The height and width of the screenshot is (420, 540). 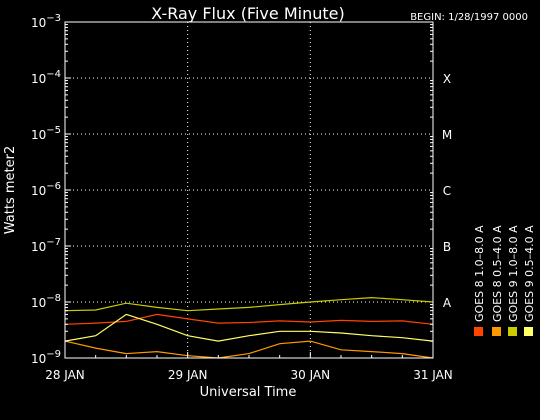 I want to click on x-tick-label: 31 JAN, so click(x=433, y=375).